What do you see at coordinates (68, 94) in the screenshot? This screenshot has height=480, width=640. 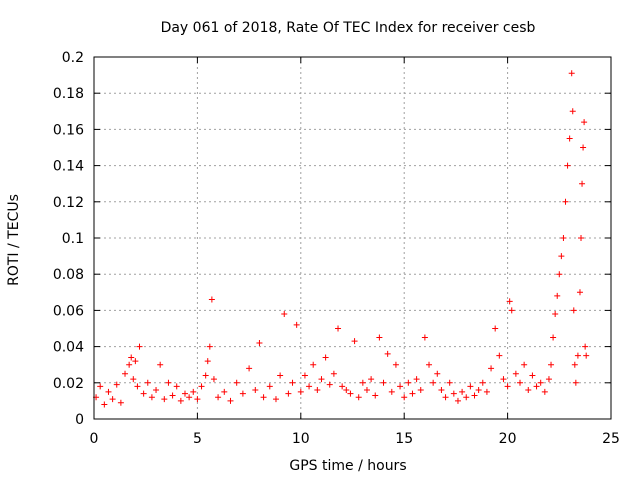 I see `y-tick-label: 0.18` at bounding box center [68, 94].